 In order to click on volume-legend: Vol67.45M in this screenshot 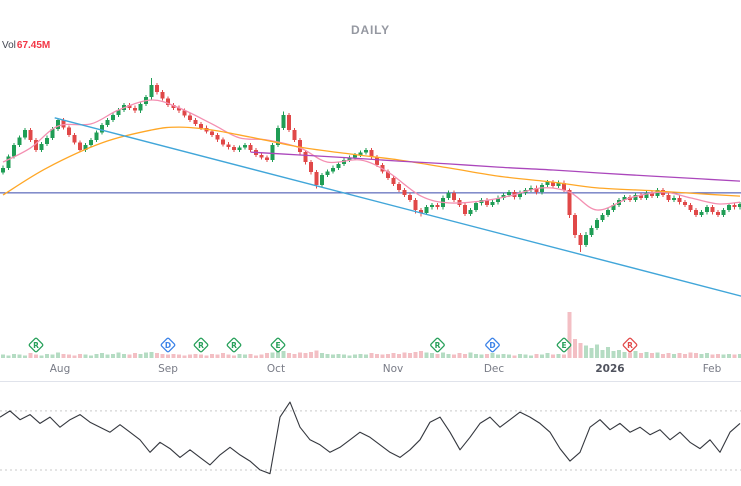, I will do `click(26, 45)`.